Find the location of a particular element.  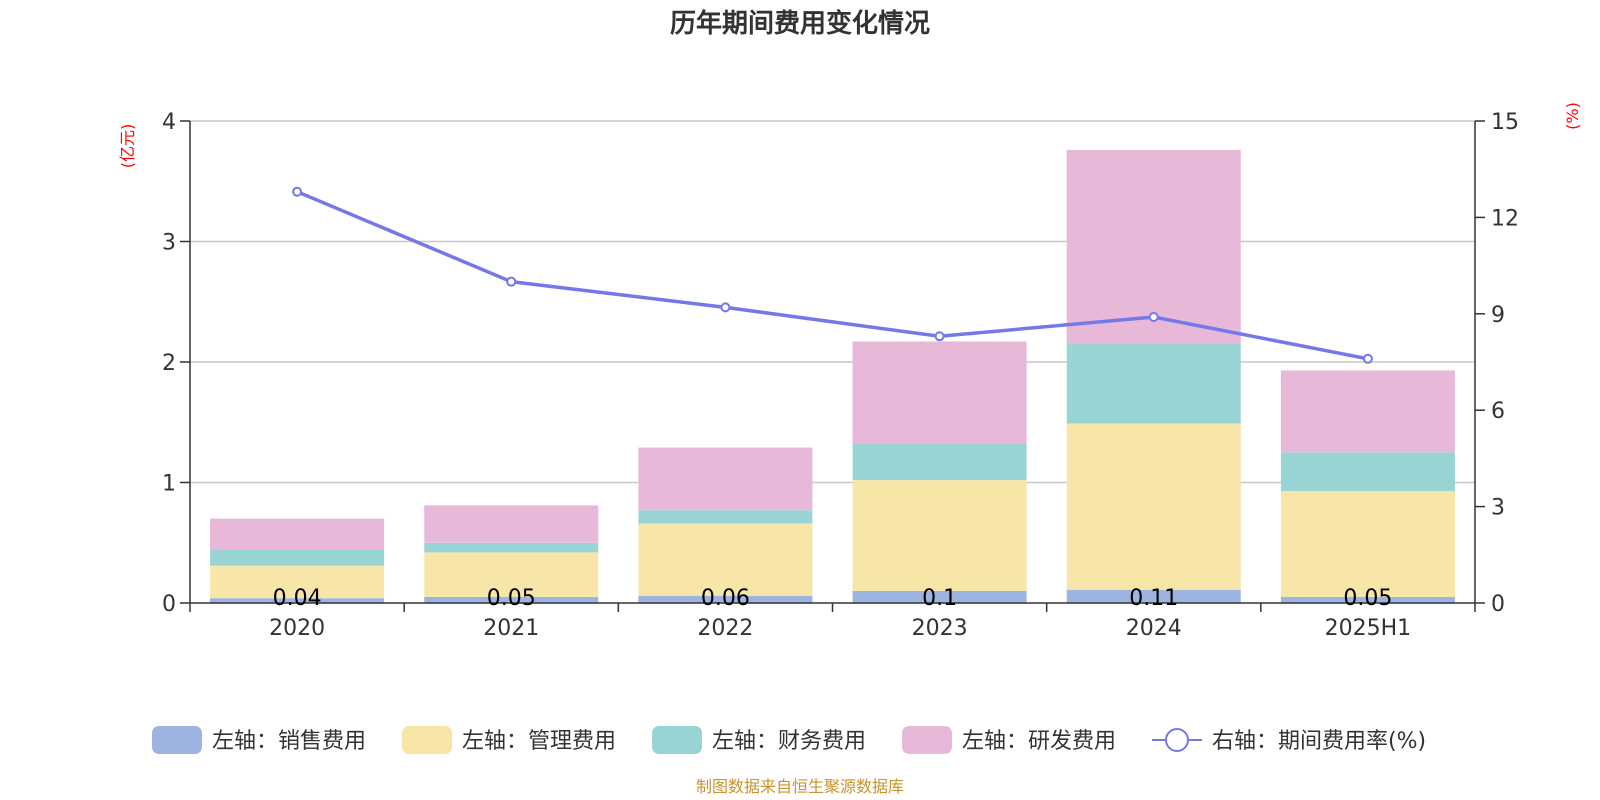

right-axis-tick-label: 9 is located at coordinates (1498, 315).